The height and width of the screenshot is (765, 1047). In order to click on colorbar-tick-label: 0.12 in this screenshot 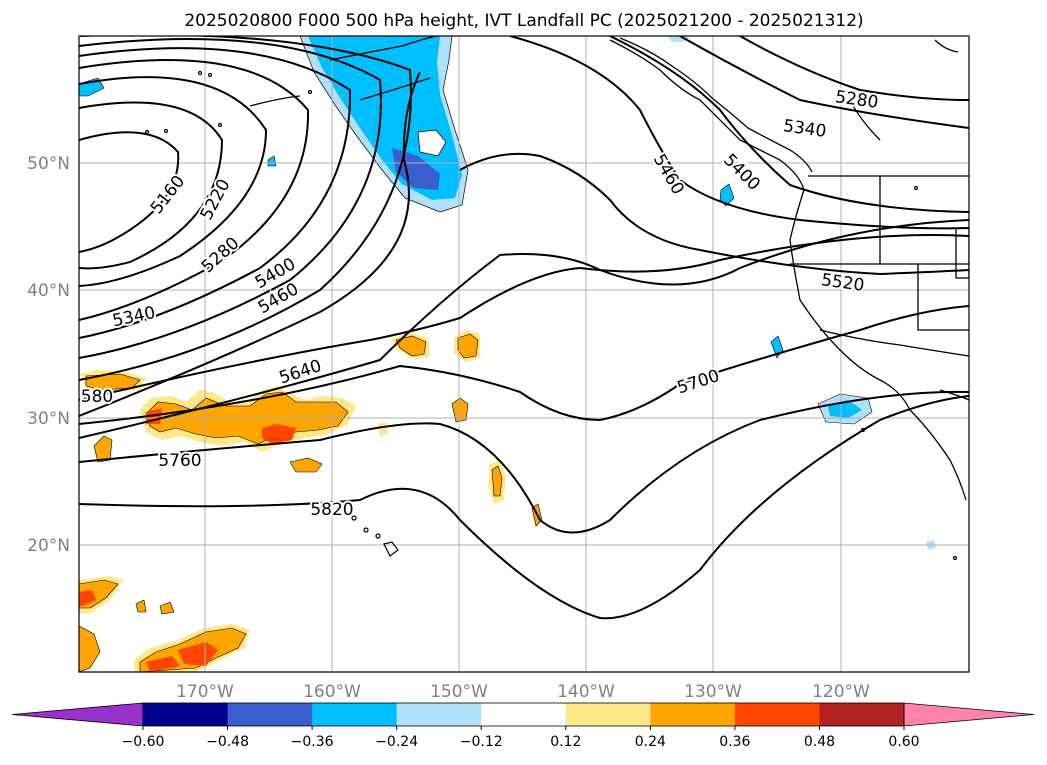, I will do `click(565, 742)`.